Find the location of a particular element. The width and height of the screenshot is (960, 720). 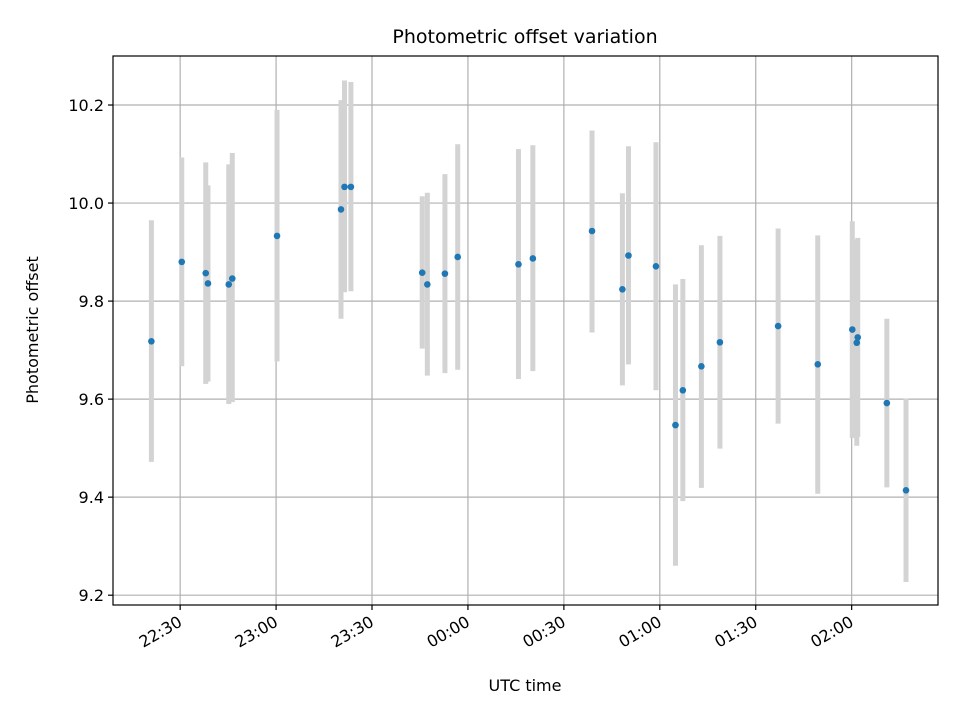

chart-title: Photometric offset variation is located at coordinates (524, 37).